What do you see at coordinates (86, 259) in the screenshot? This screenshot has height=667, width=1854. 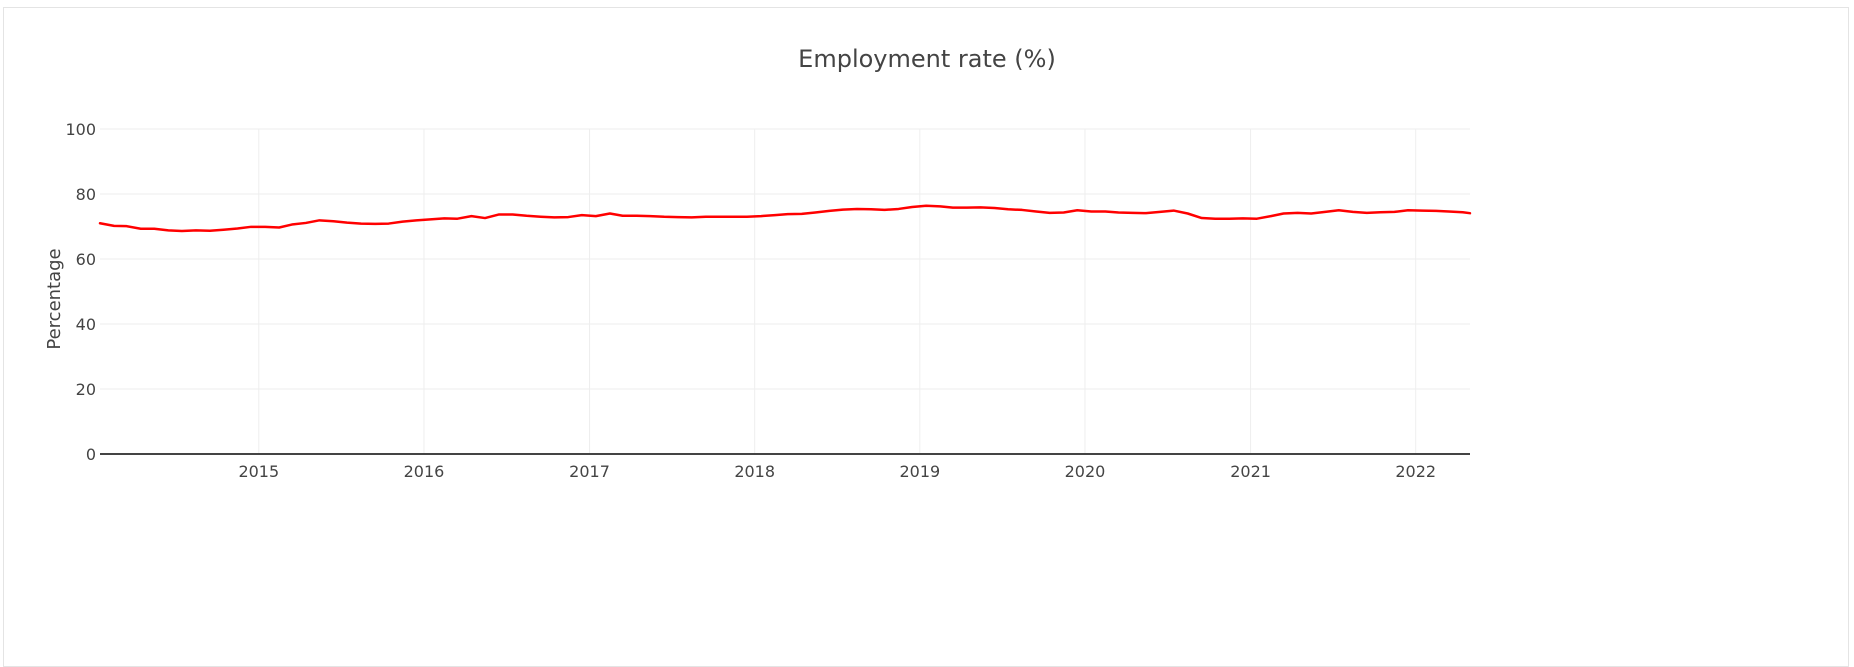 I see `y-tick-label: 60` at bounding box center [86, 259].